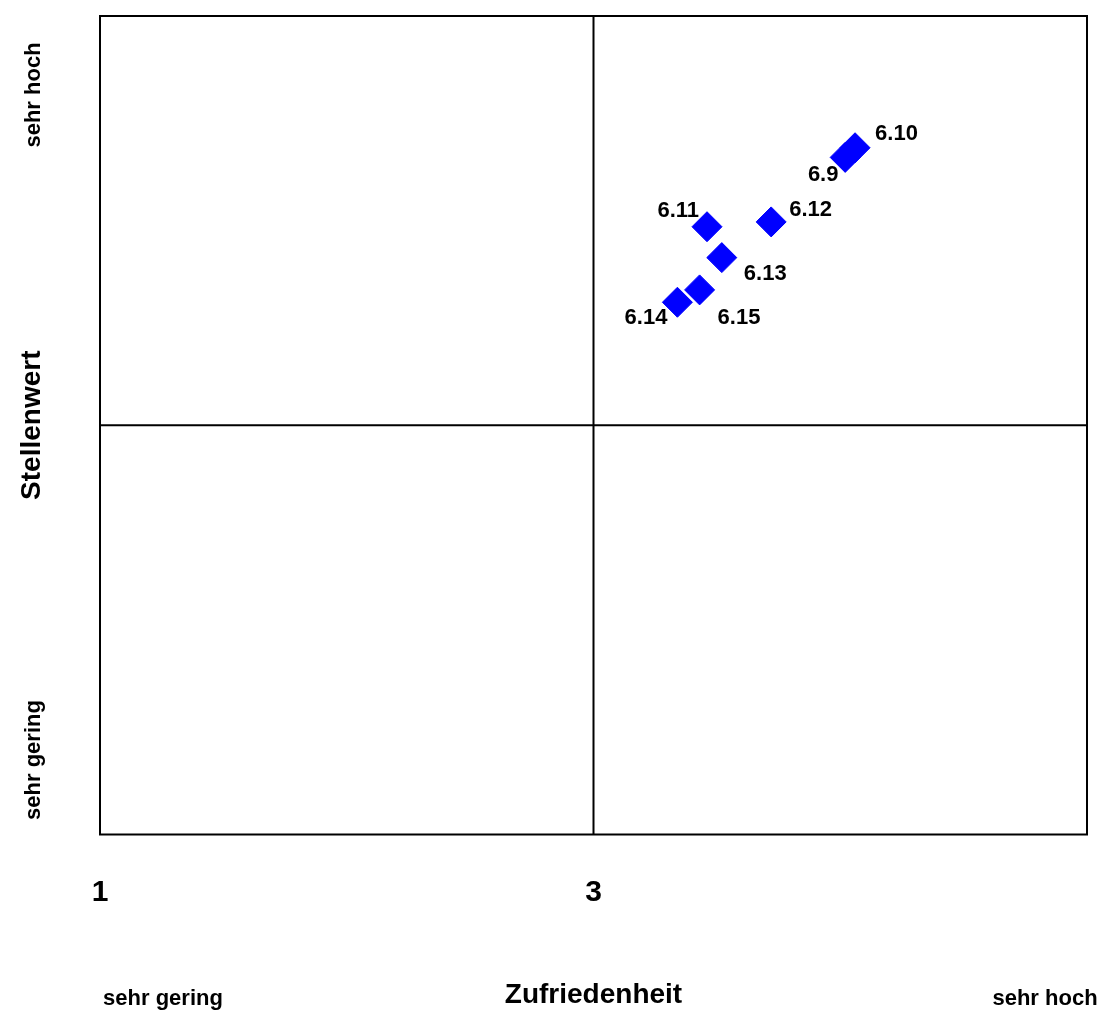 This screenshot has height=1014, width=1103. I want to click on x-tick-label: 1, so click(100, 890).